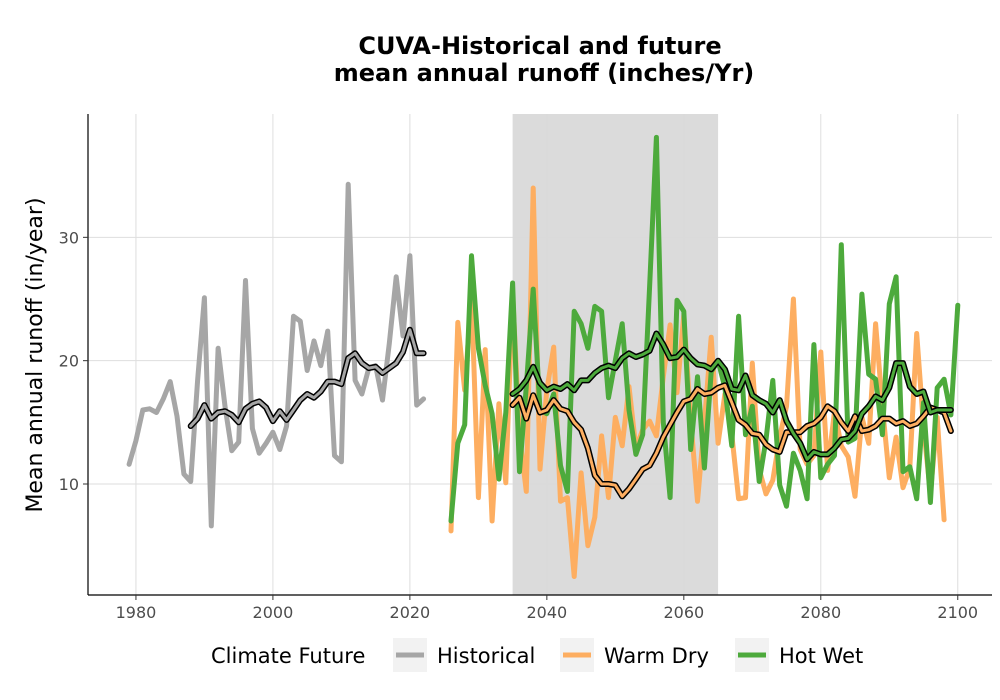 The image size is (1000, 700). What do you see at coordinates (288, 656) in the screenshot?
I see `legend-title: Climate Future` at bounding box center [288, 656].